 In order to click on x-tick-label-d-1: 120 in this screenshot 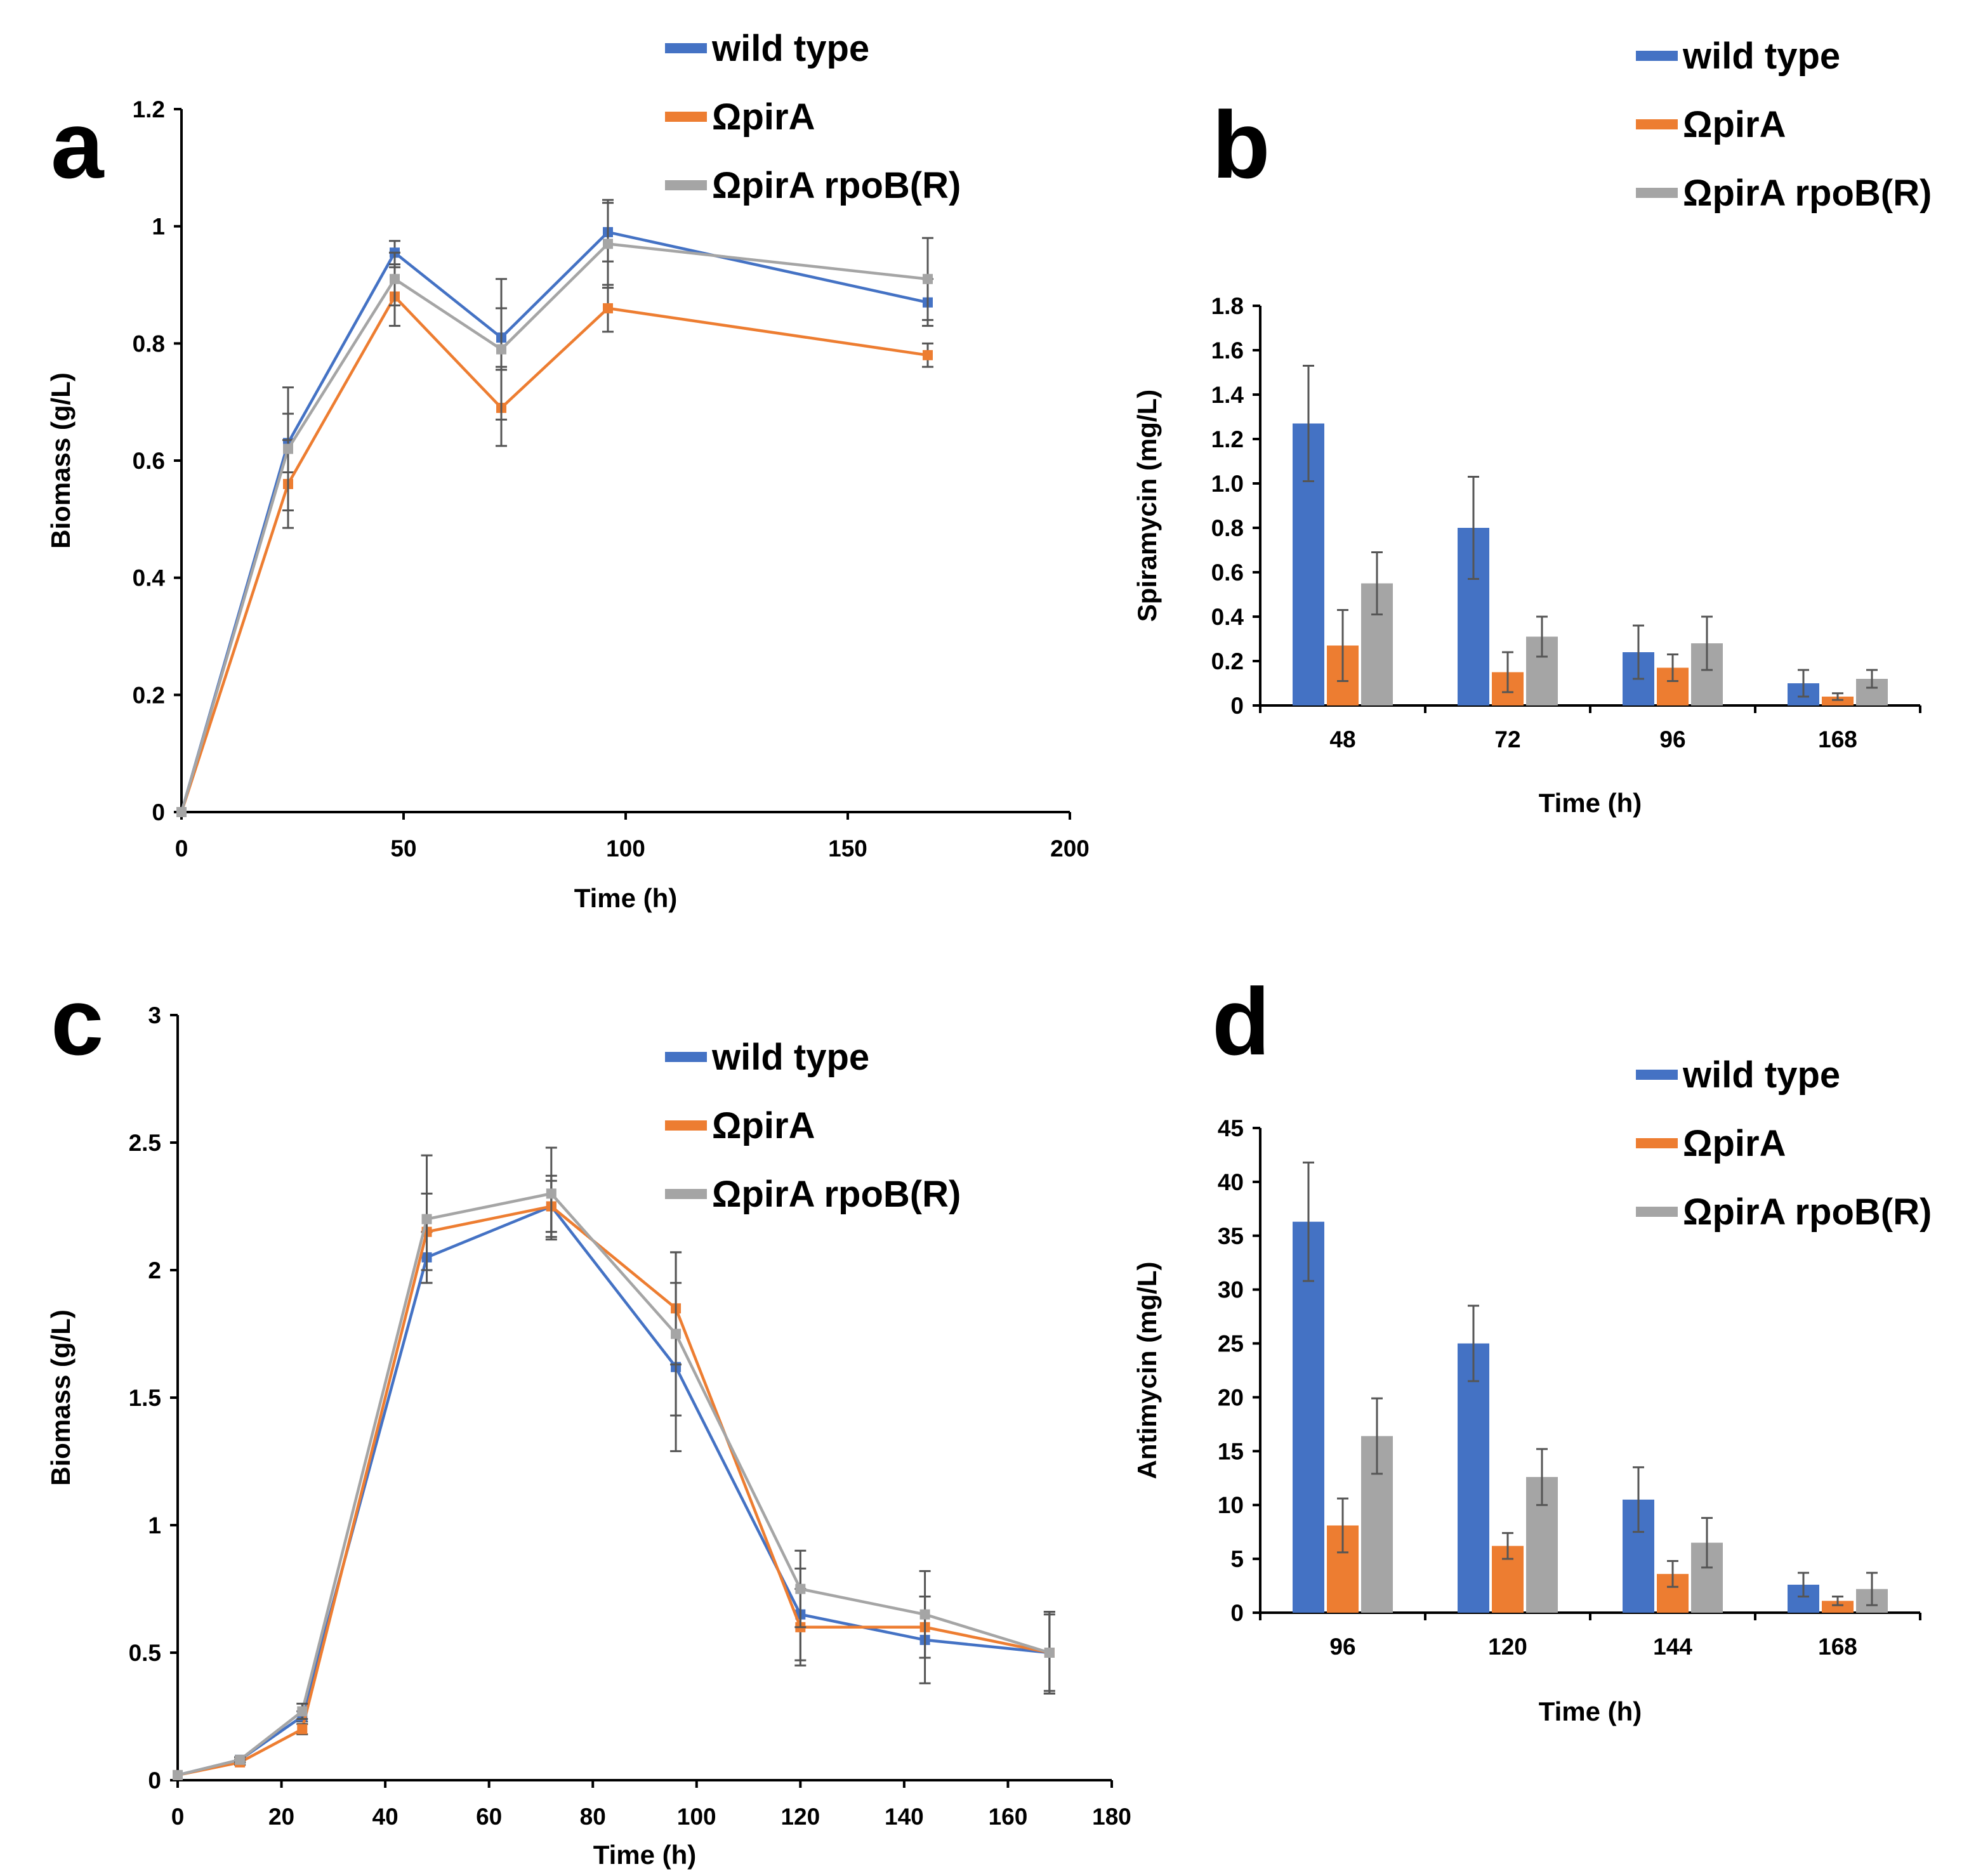, I will do `click(1507, 1647)`.